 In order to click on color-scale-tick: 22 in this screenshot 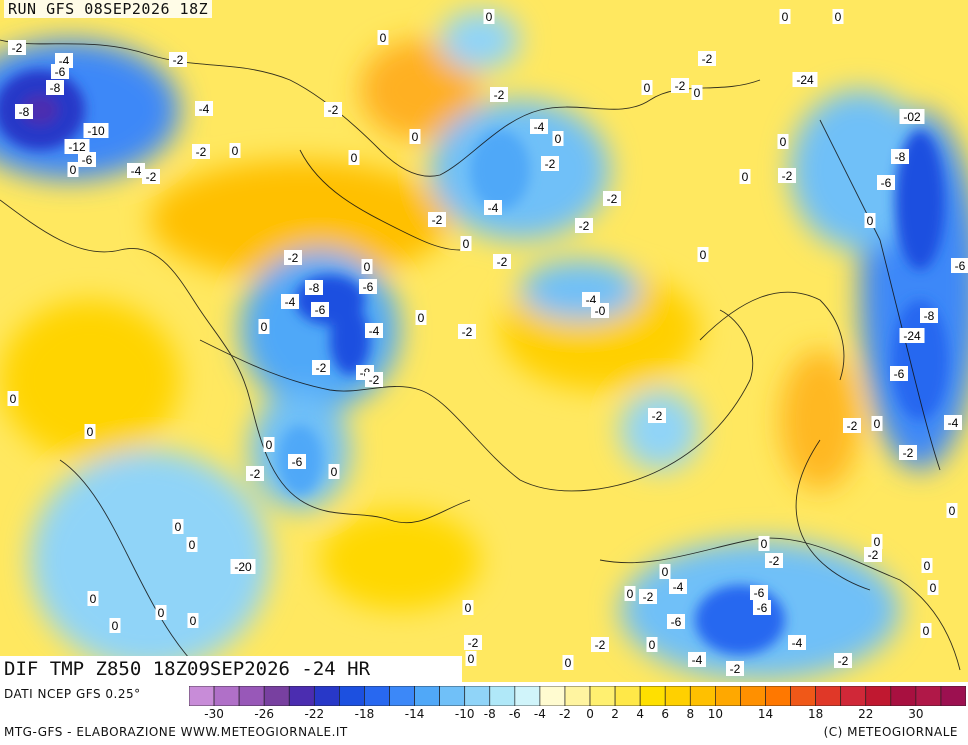, I will do `click(866, 714)`.